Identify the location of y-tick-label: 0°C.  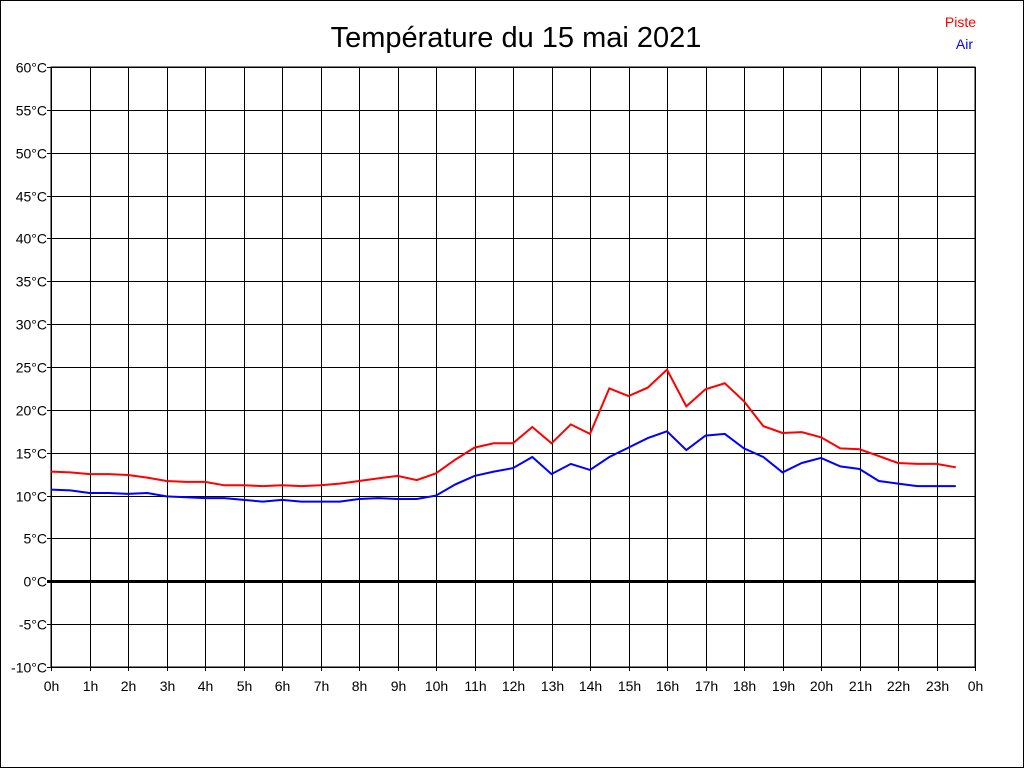
(36, 582).